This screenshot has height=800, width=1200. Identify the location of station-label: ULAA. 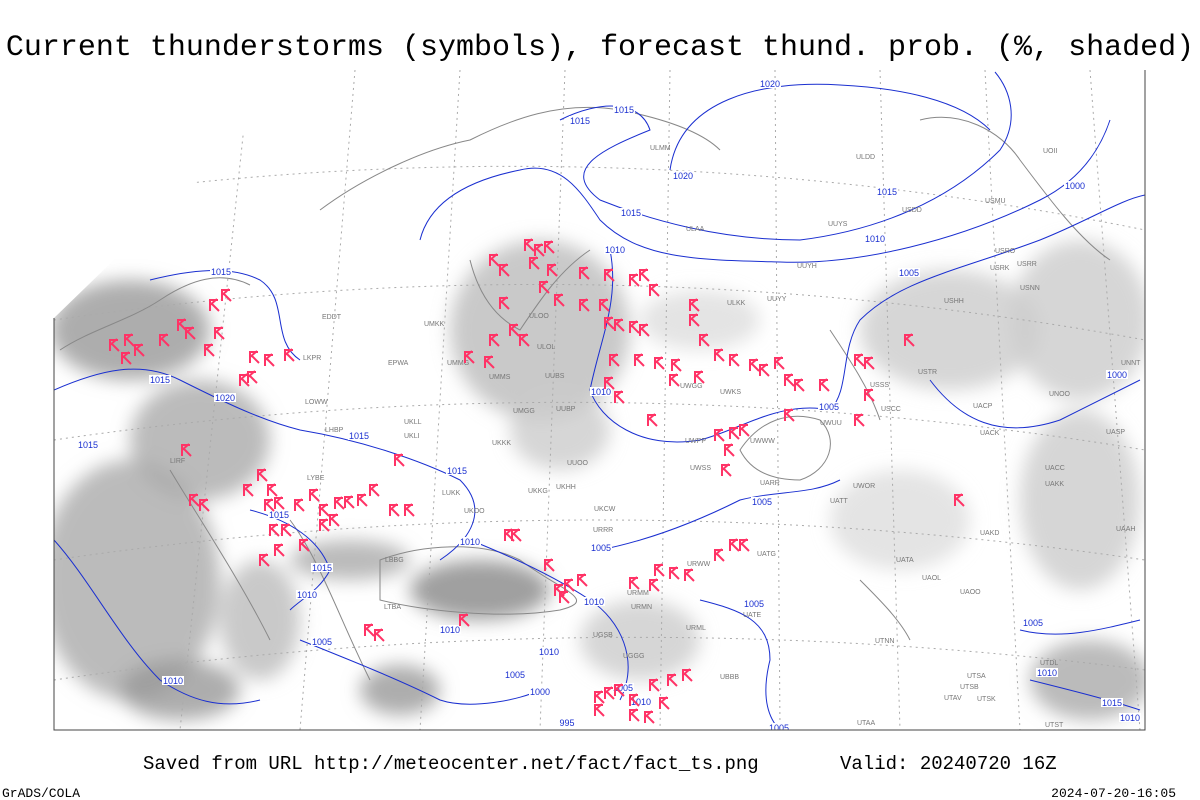
(695, 229).